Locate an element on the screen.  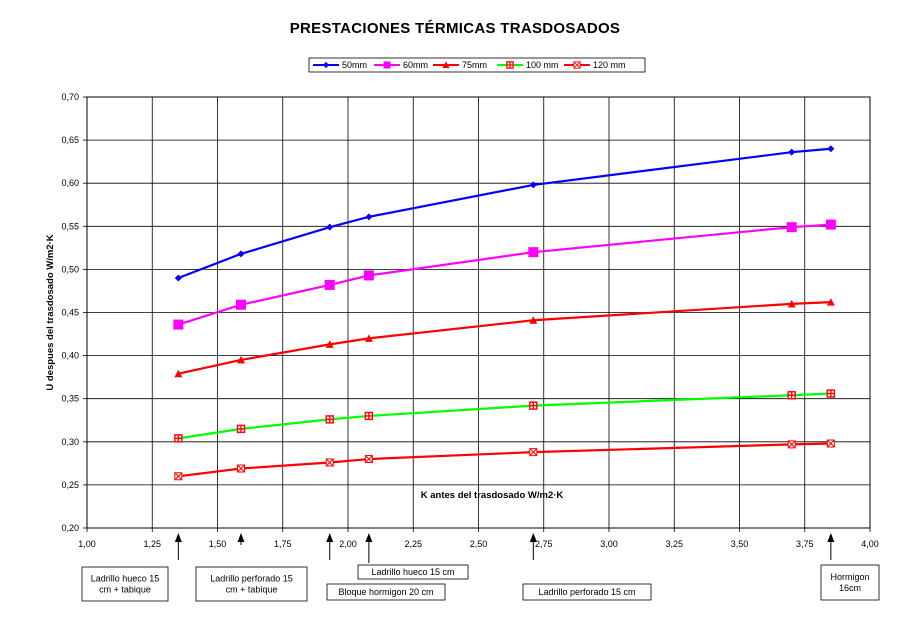
annotation-label: Ladrillo perforado 15 is located at coordinates (251, 579).